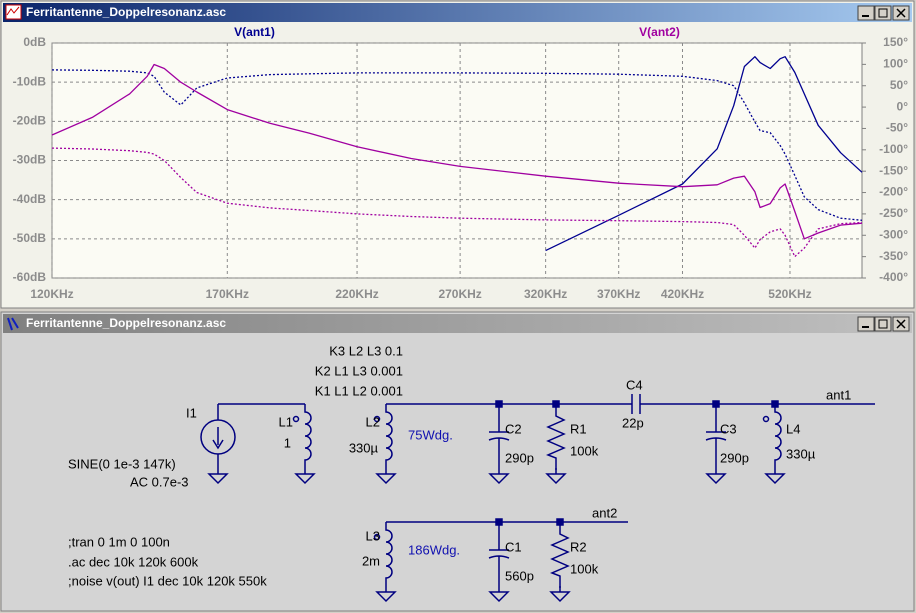 This screenshot has height=613, width=916. What do you see at coordinates (30, 121) in the screenshot?
I see `y-tick-label: -20dB` at bounding box center [30, 121].